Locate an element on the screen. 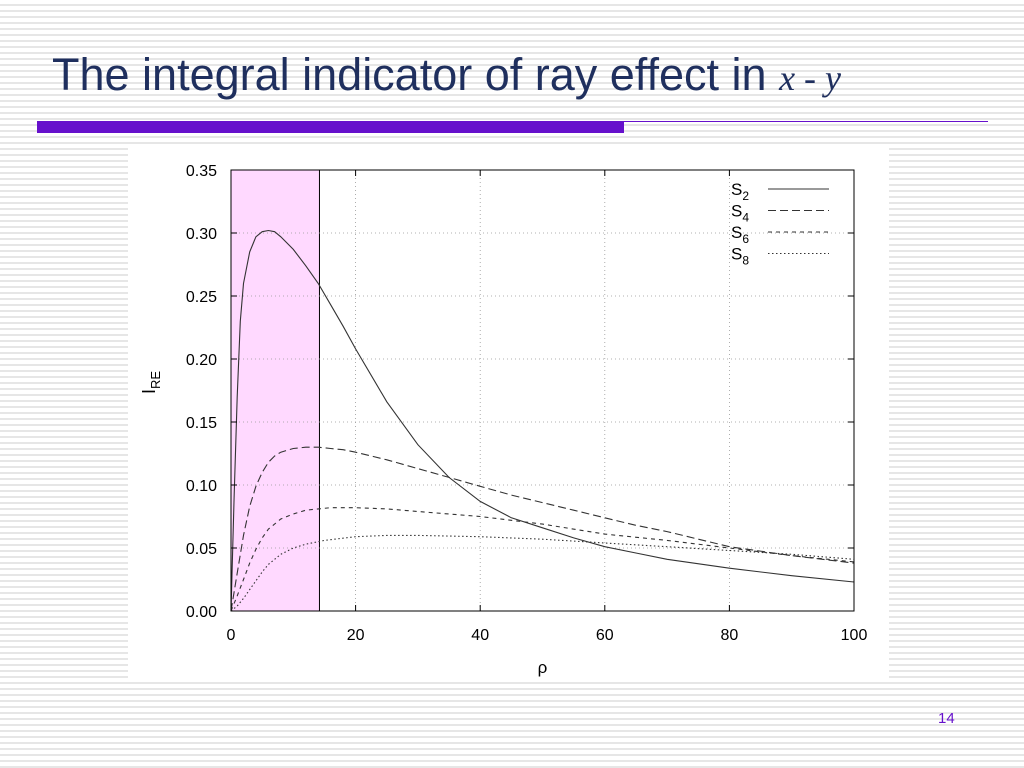 This screenshot has height=768, width=1024. legend-label-s6: S6 is located at coordinates (740, 234).